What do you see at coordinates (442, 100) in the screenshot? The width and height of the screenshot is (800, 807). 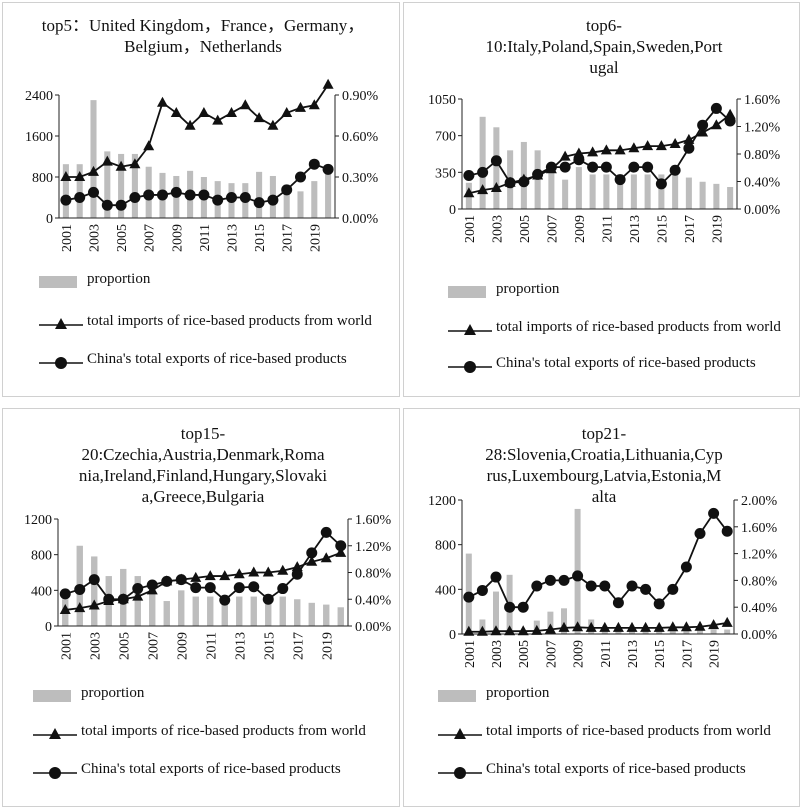 I see `left-axis-tick-label: 1050` at bounding box center [442, 100].